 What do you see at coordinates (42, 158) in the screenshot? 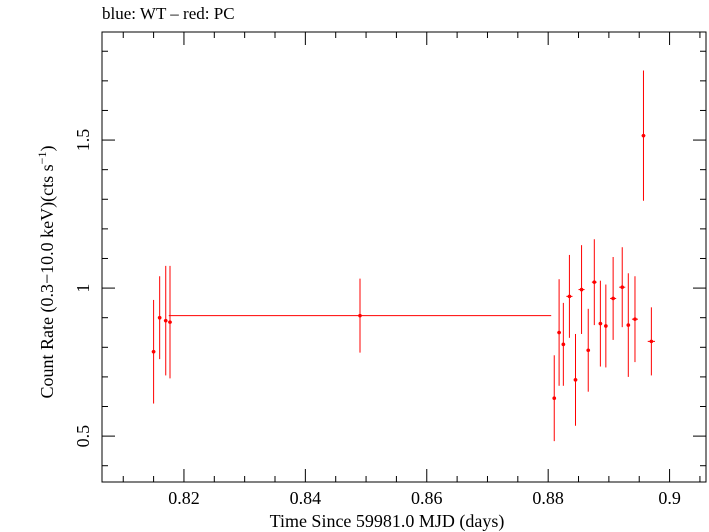
I see `y-axis-title-sup: −1` at bounding box center [42, 158].